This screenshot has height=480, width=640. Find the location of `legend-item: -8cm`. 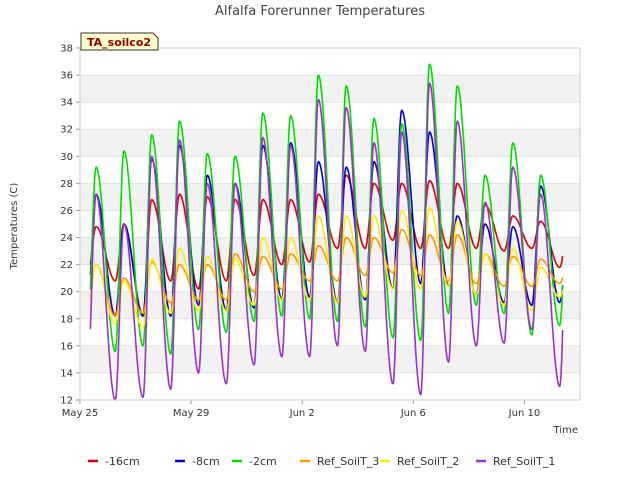

legend-item: -8cm is located at coordinates (197, 461).